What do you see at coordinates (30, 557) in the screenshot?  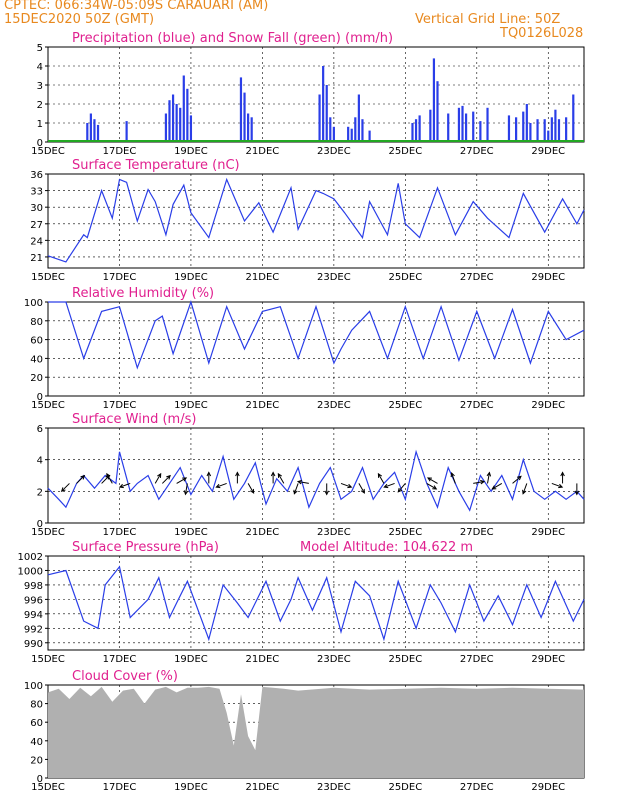 I see `pressure-ytick-label: 1002` at bounding box center [30, 557].